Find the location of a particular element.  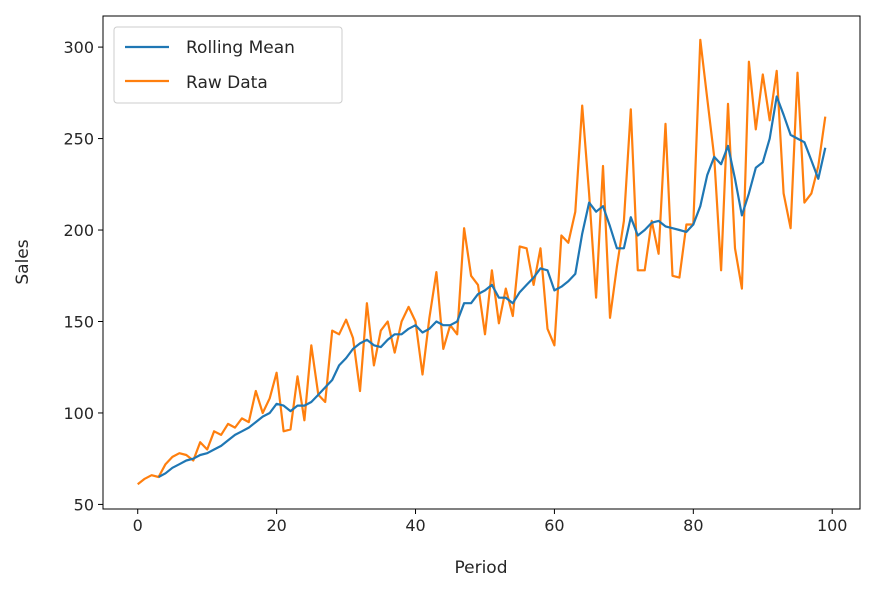

x-tick-label: 80 is located at coordinates (693, 525).